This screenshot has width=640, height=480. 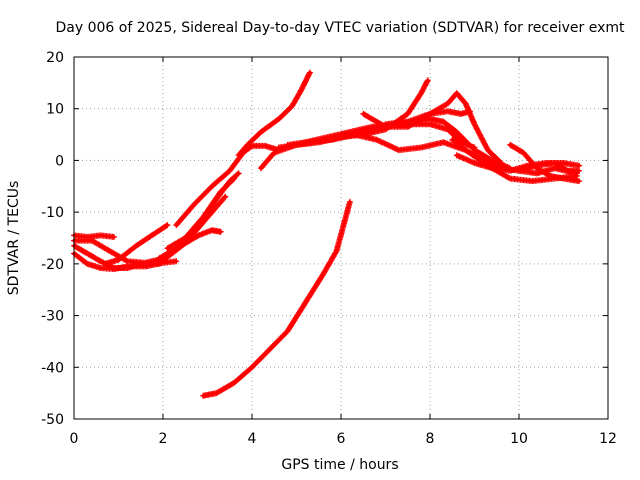 I want to click on y-tick-label: 10, so click(x=55, y=110).